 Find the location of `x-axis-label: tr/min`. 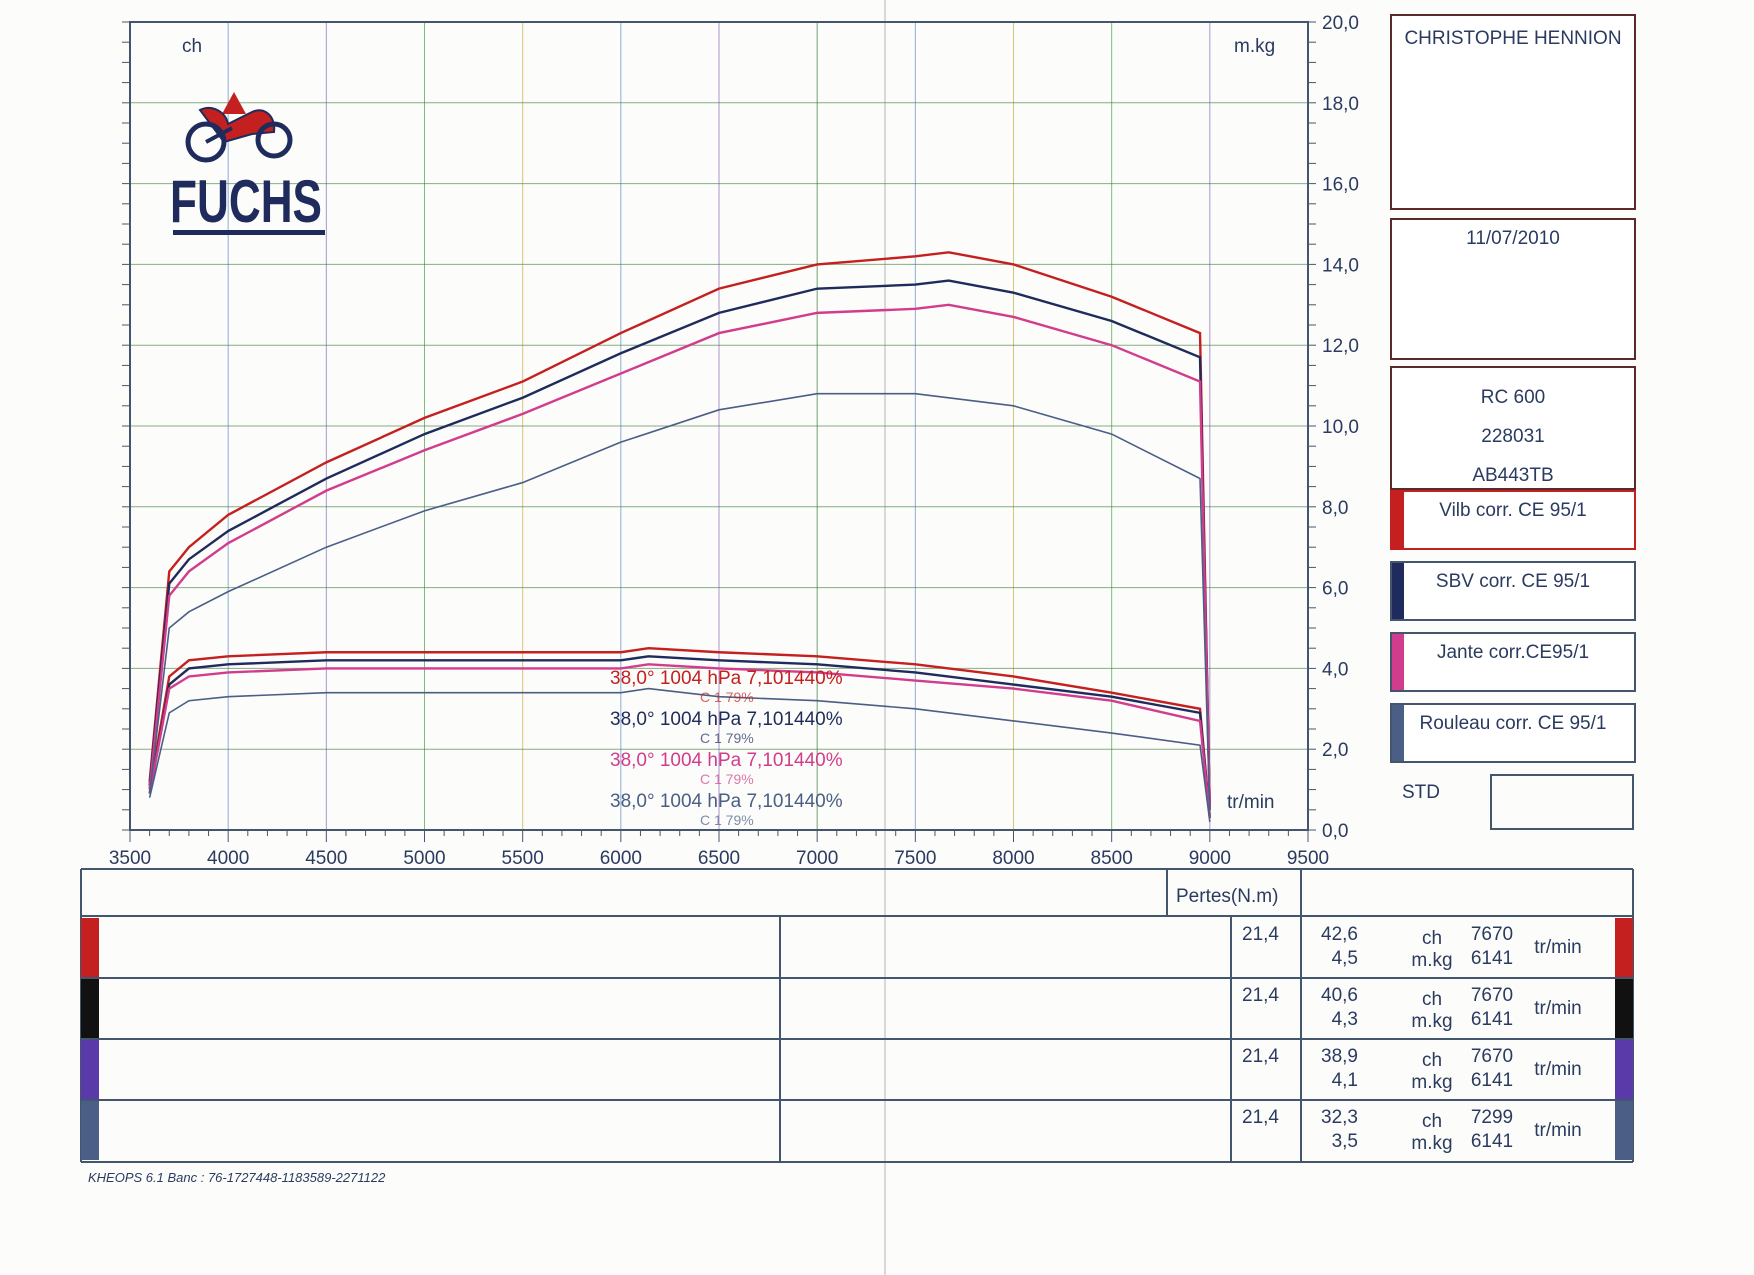

x-axis-label: tr/min is located at coordinates (1251, 802).